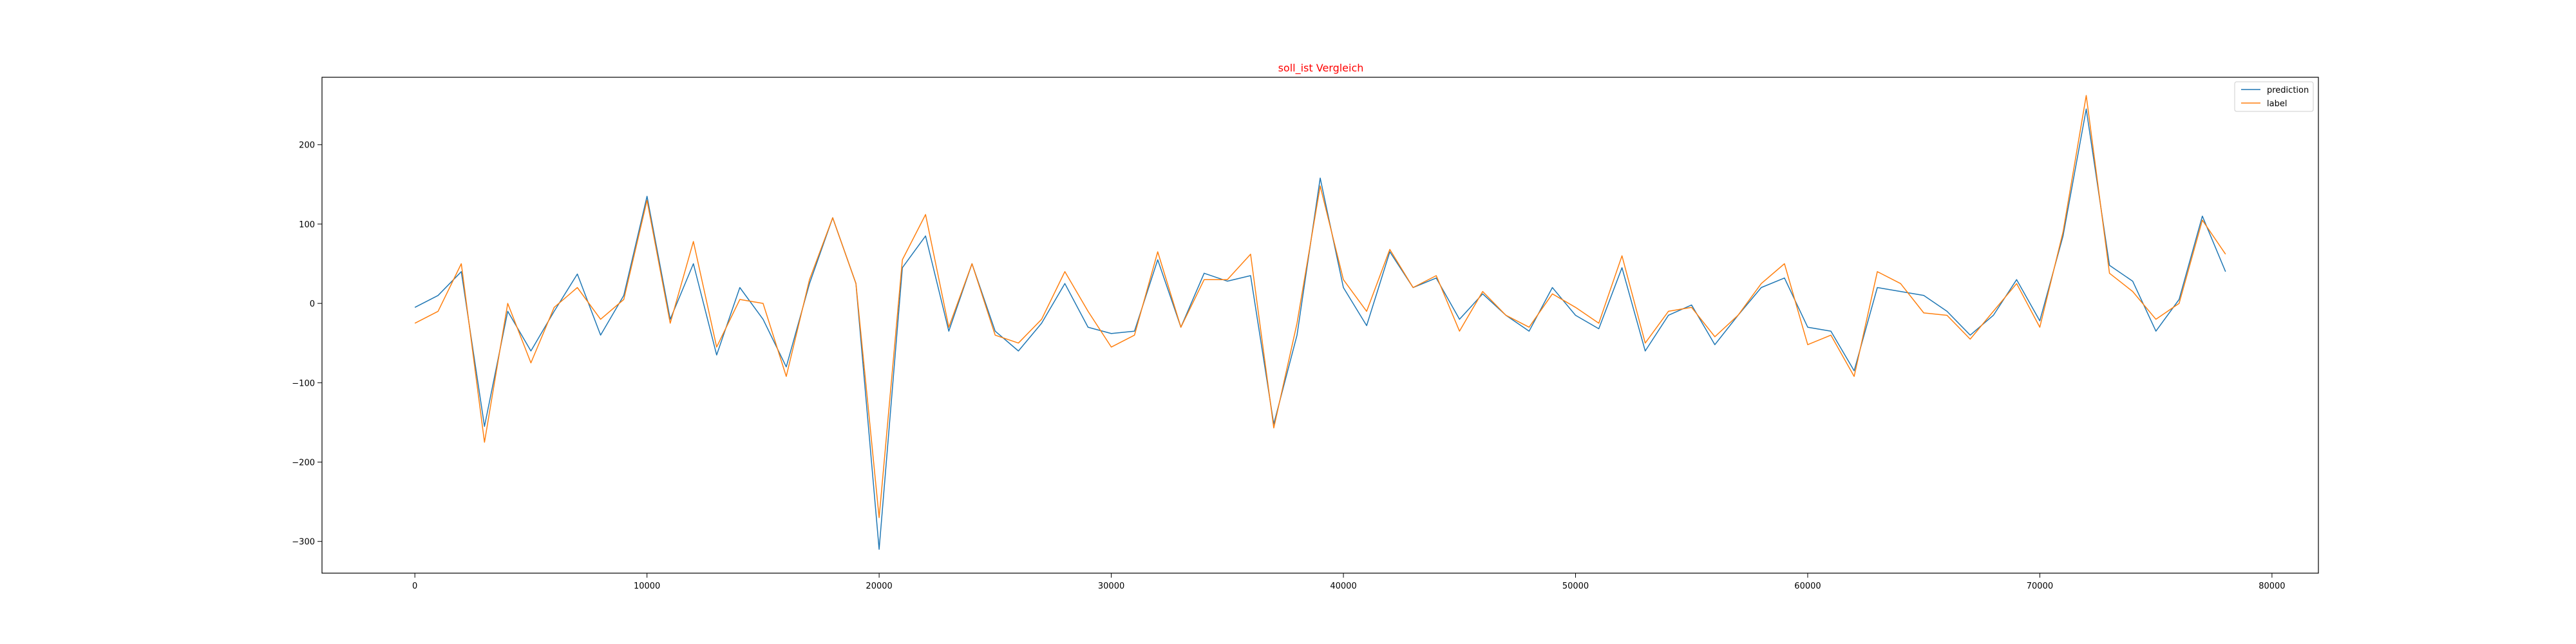 The image size is (2576, 644). I want to click on x-tick-label: 60000, so click(1807, 587).